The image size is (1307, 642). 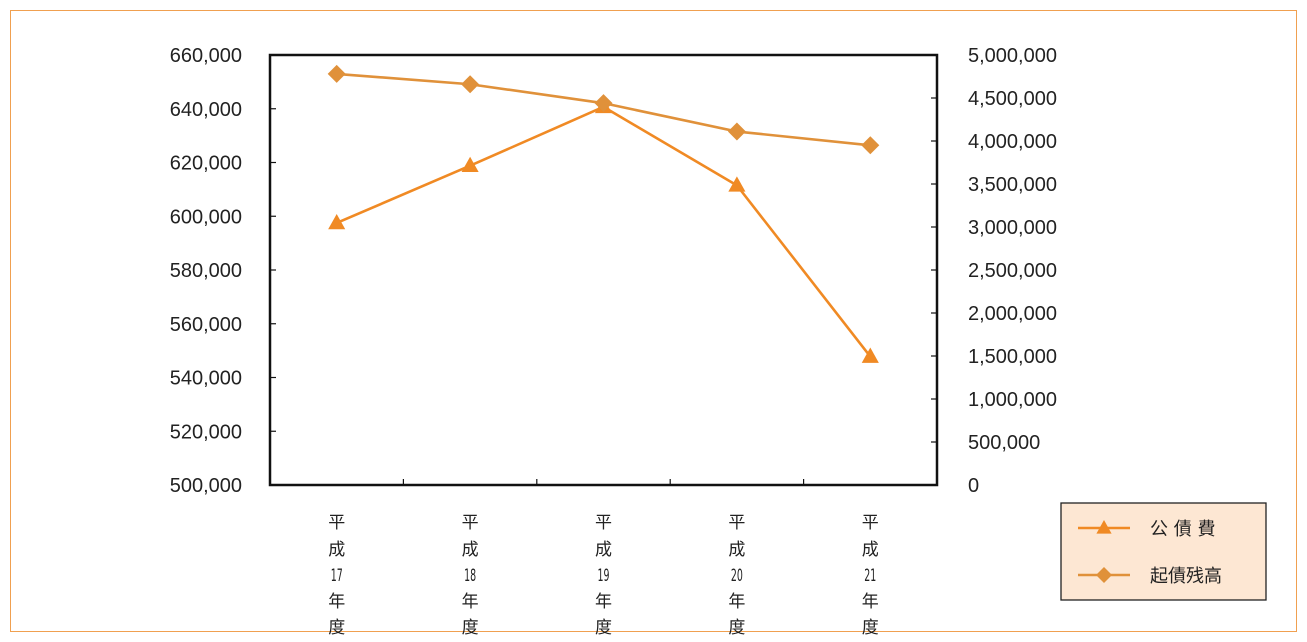 I want to click on left-tick-label: 640,000, so click(x=206, y=110).